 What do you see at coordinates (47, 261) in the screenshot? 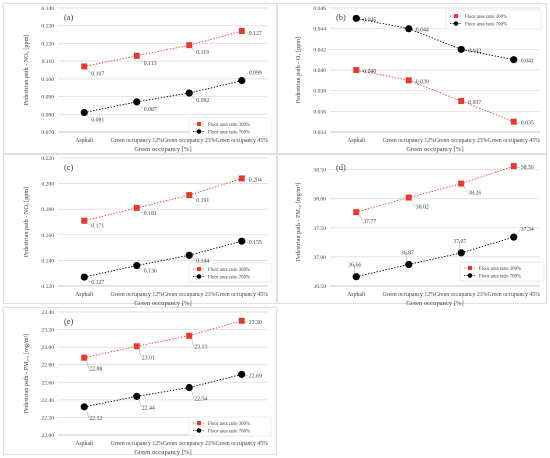
I see `y-tick-label: 0.140` at bounding box center [47, 261].